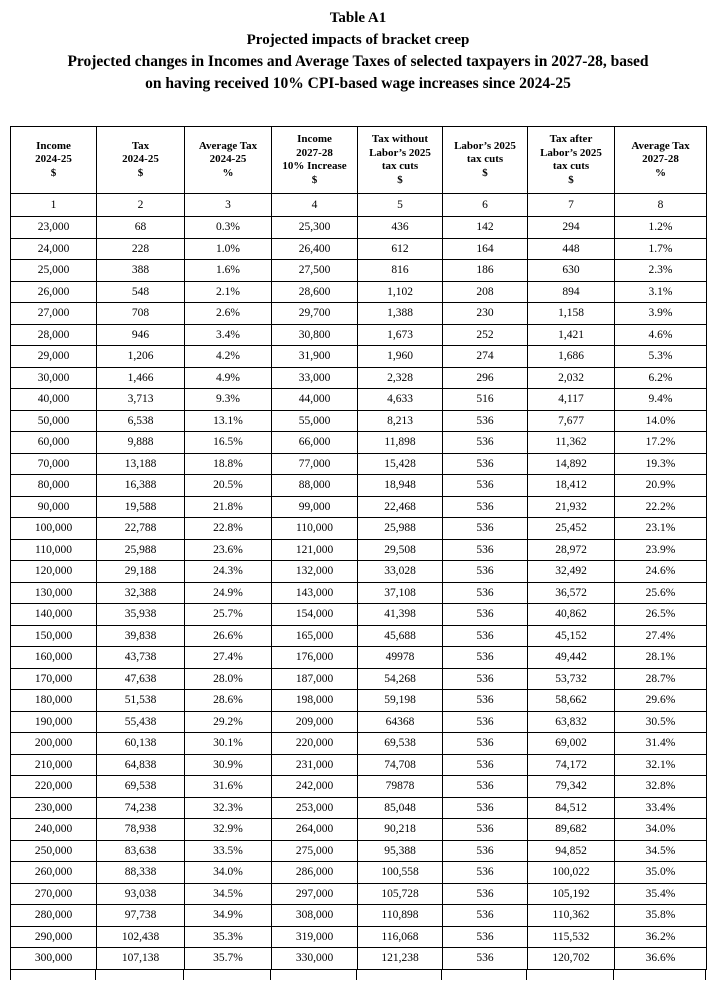 The width and height of the screenshot is (716, 983). What do you see at coordinates (53, 442) in the screenshot?
I see `cell: 60,000` at bounding box center [53, 442].